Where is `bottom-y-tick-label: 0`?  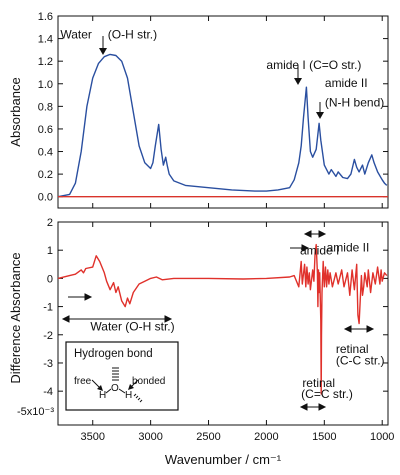
bottom-y-tick-label: 0 is located at coordinates (50, 279).